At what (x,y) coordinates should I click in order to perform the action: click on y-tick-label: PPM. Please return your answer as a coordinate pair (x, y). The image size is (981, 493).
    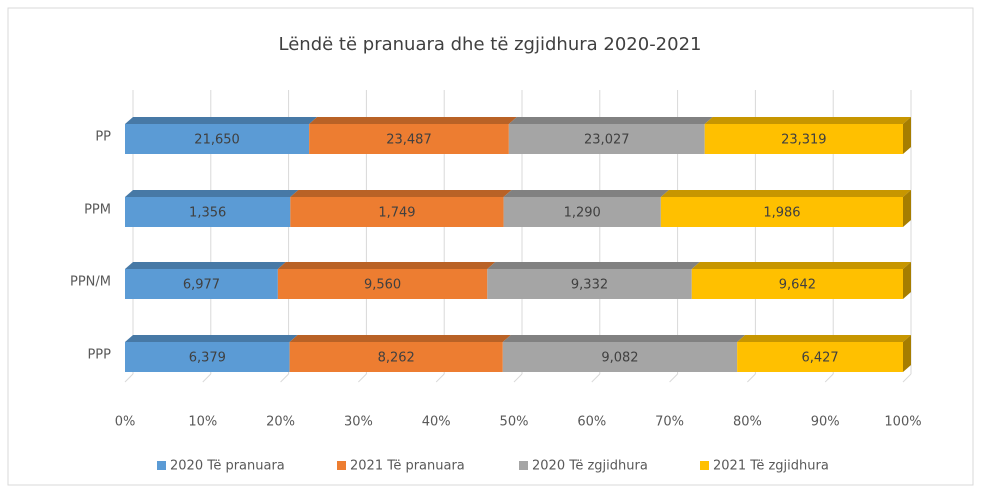
    Looking at the image, I should click on (97, 210).